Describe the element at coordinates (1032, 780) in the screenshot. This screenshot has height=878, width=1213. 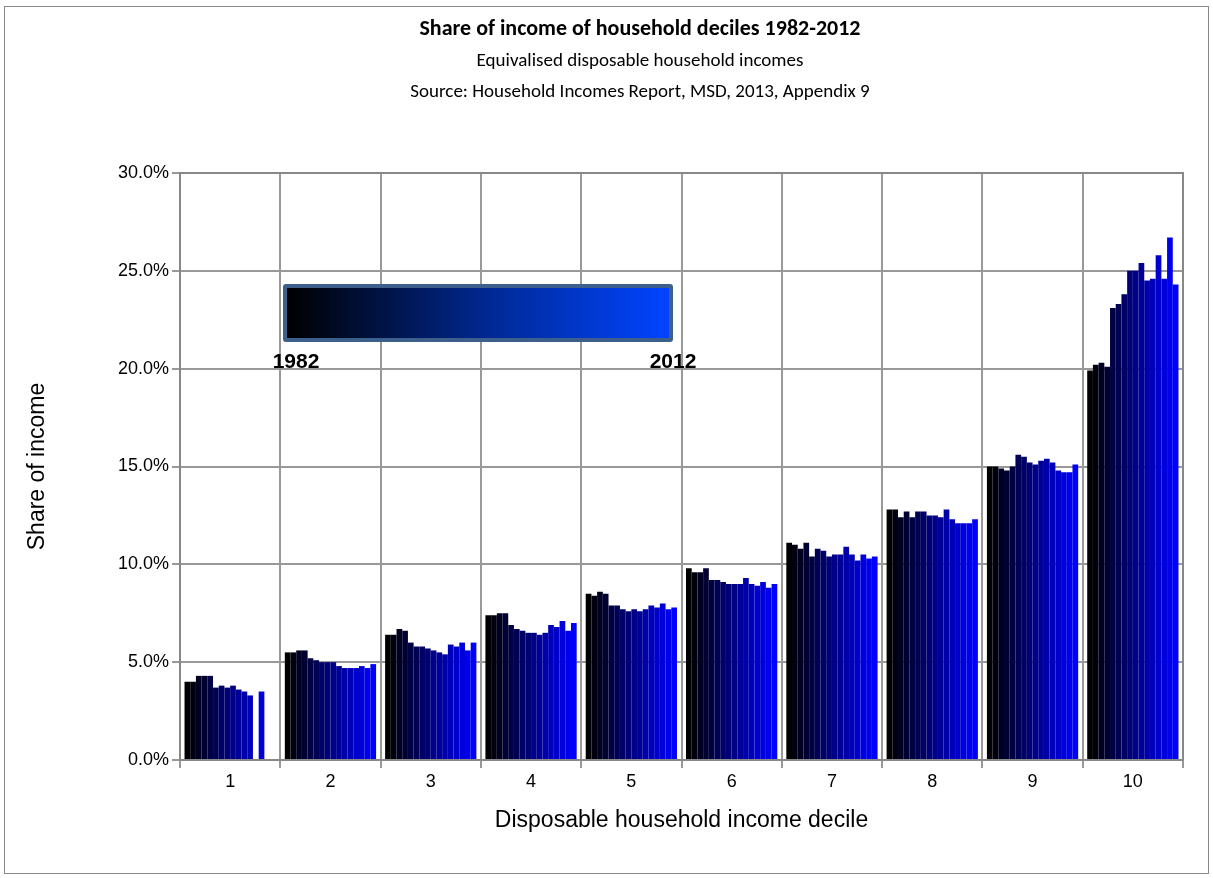
I see `x-tick-label: 9` at that location.